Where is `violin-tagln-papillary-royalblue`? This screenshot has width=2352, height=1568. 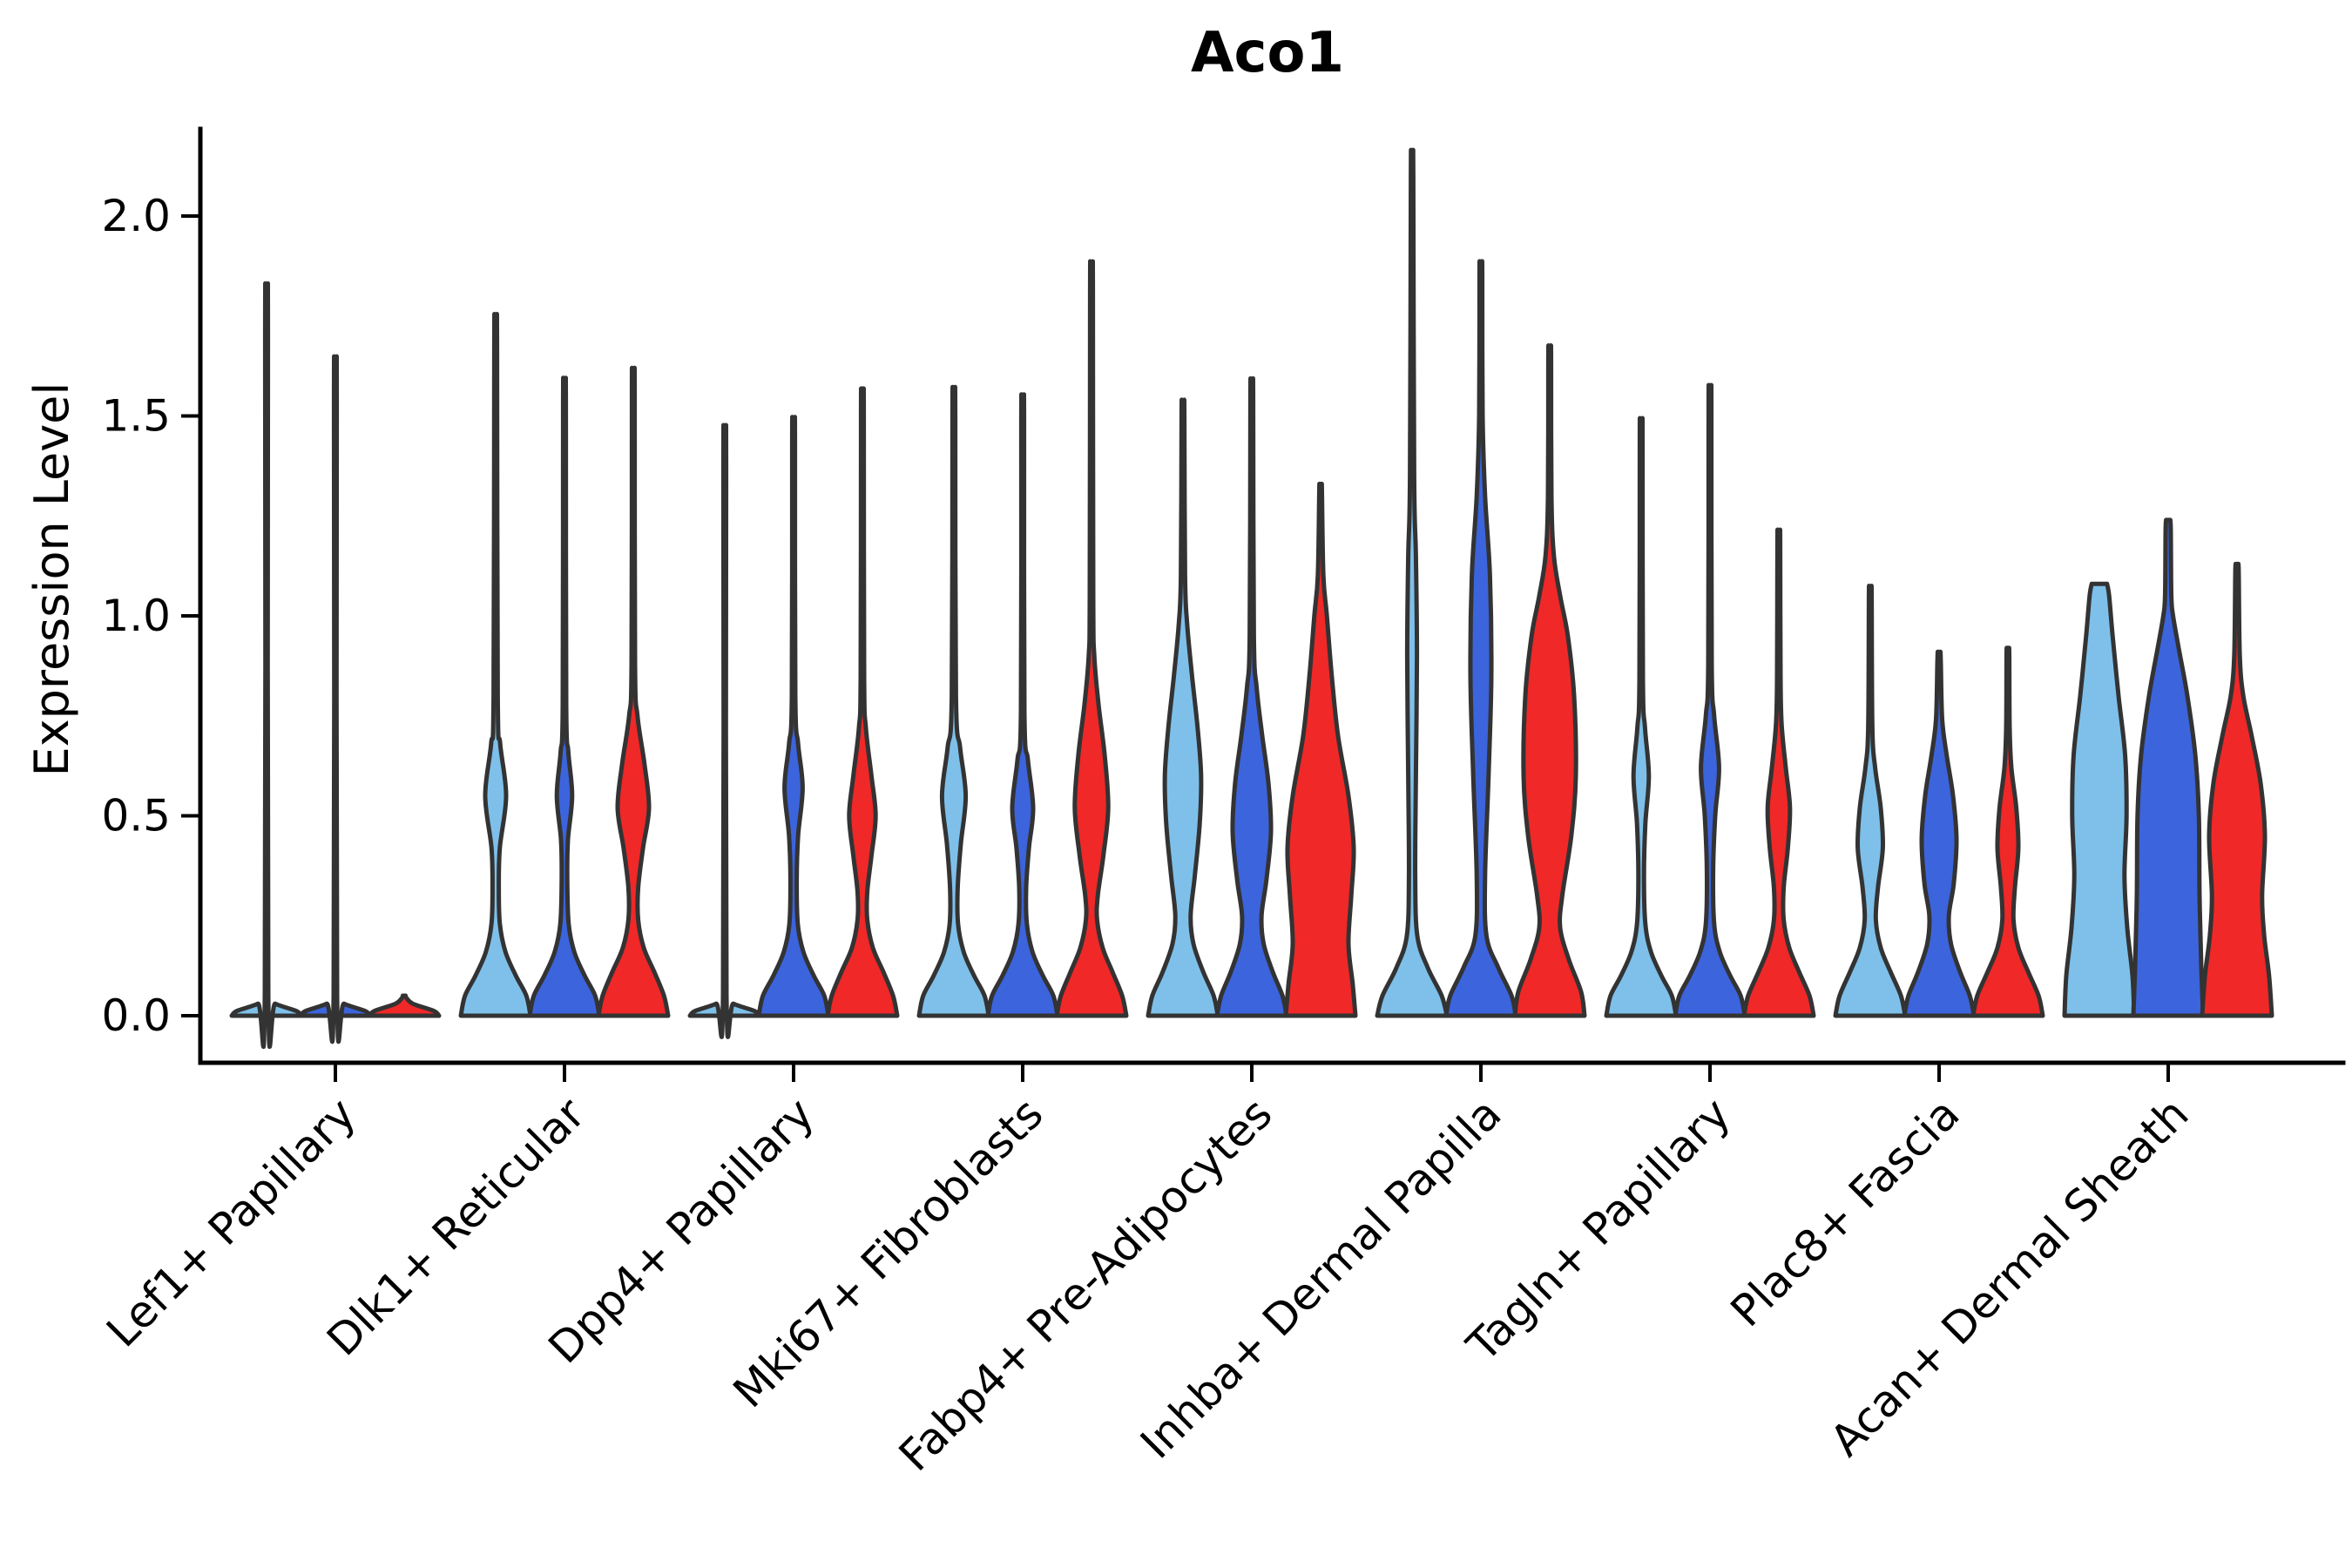
violin-tagln-papillary-royalblue is located at coordinates (1710, 700).